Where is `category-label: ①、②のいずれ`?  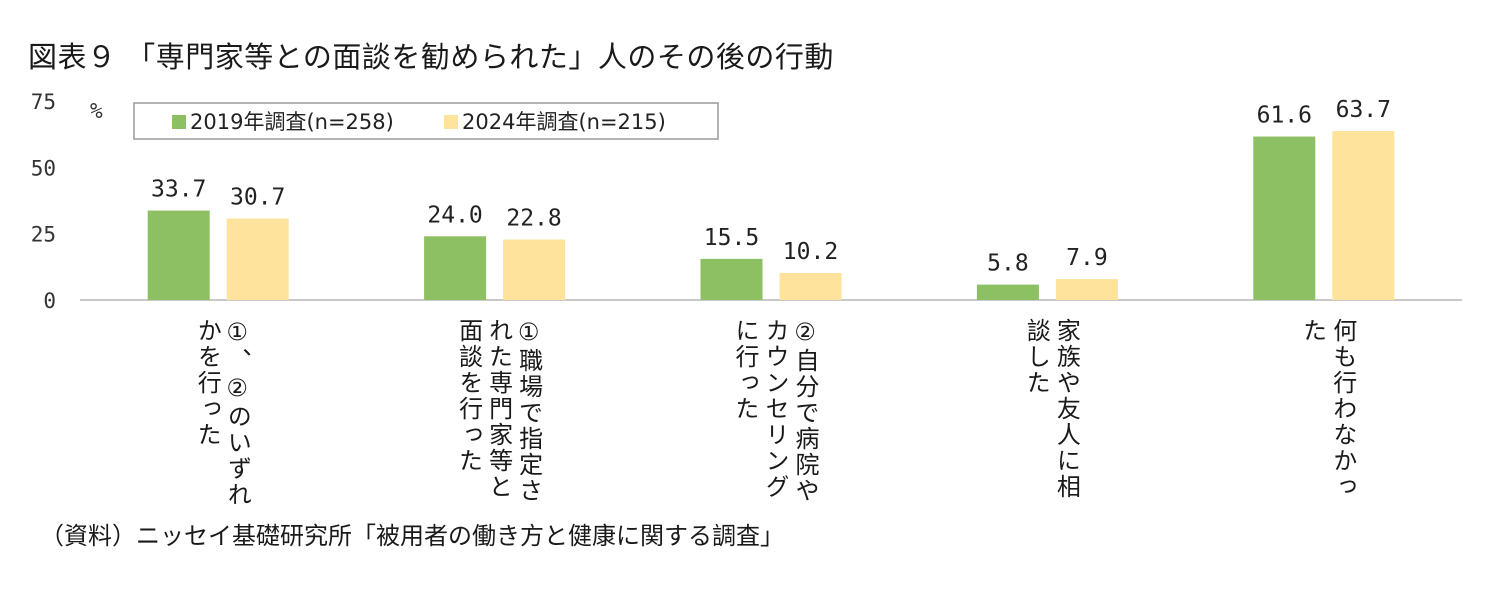 category-label: ①、②のいずれ is located at coordinates (237, 413).